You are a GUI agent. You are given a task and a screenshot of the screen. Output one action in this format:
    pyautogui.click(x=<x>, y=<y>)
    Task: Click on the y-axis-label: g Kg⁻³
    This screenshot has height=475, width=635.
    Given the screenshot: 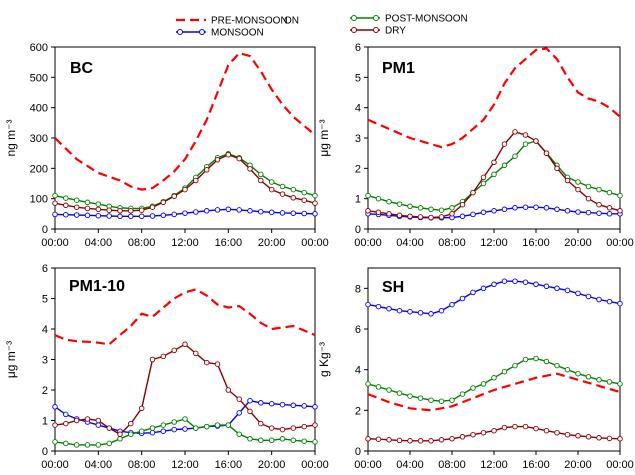 What is the action you would take?
    pyautogui.click(x=324, y=359)
    